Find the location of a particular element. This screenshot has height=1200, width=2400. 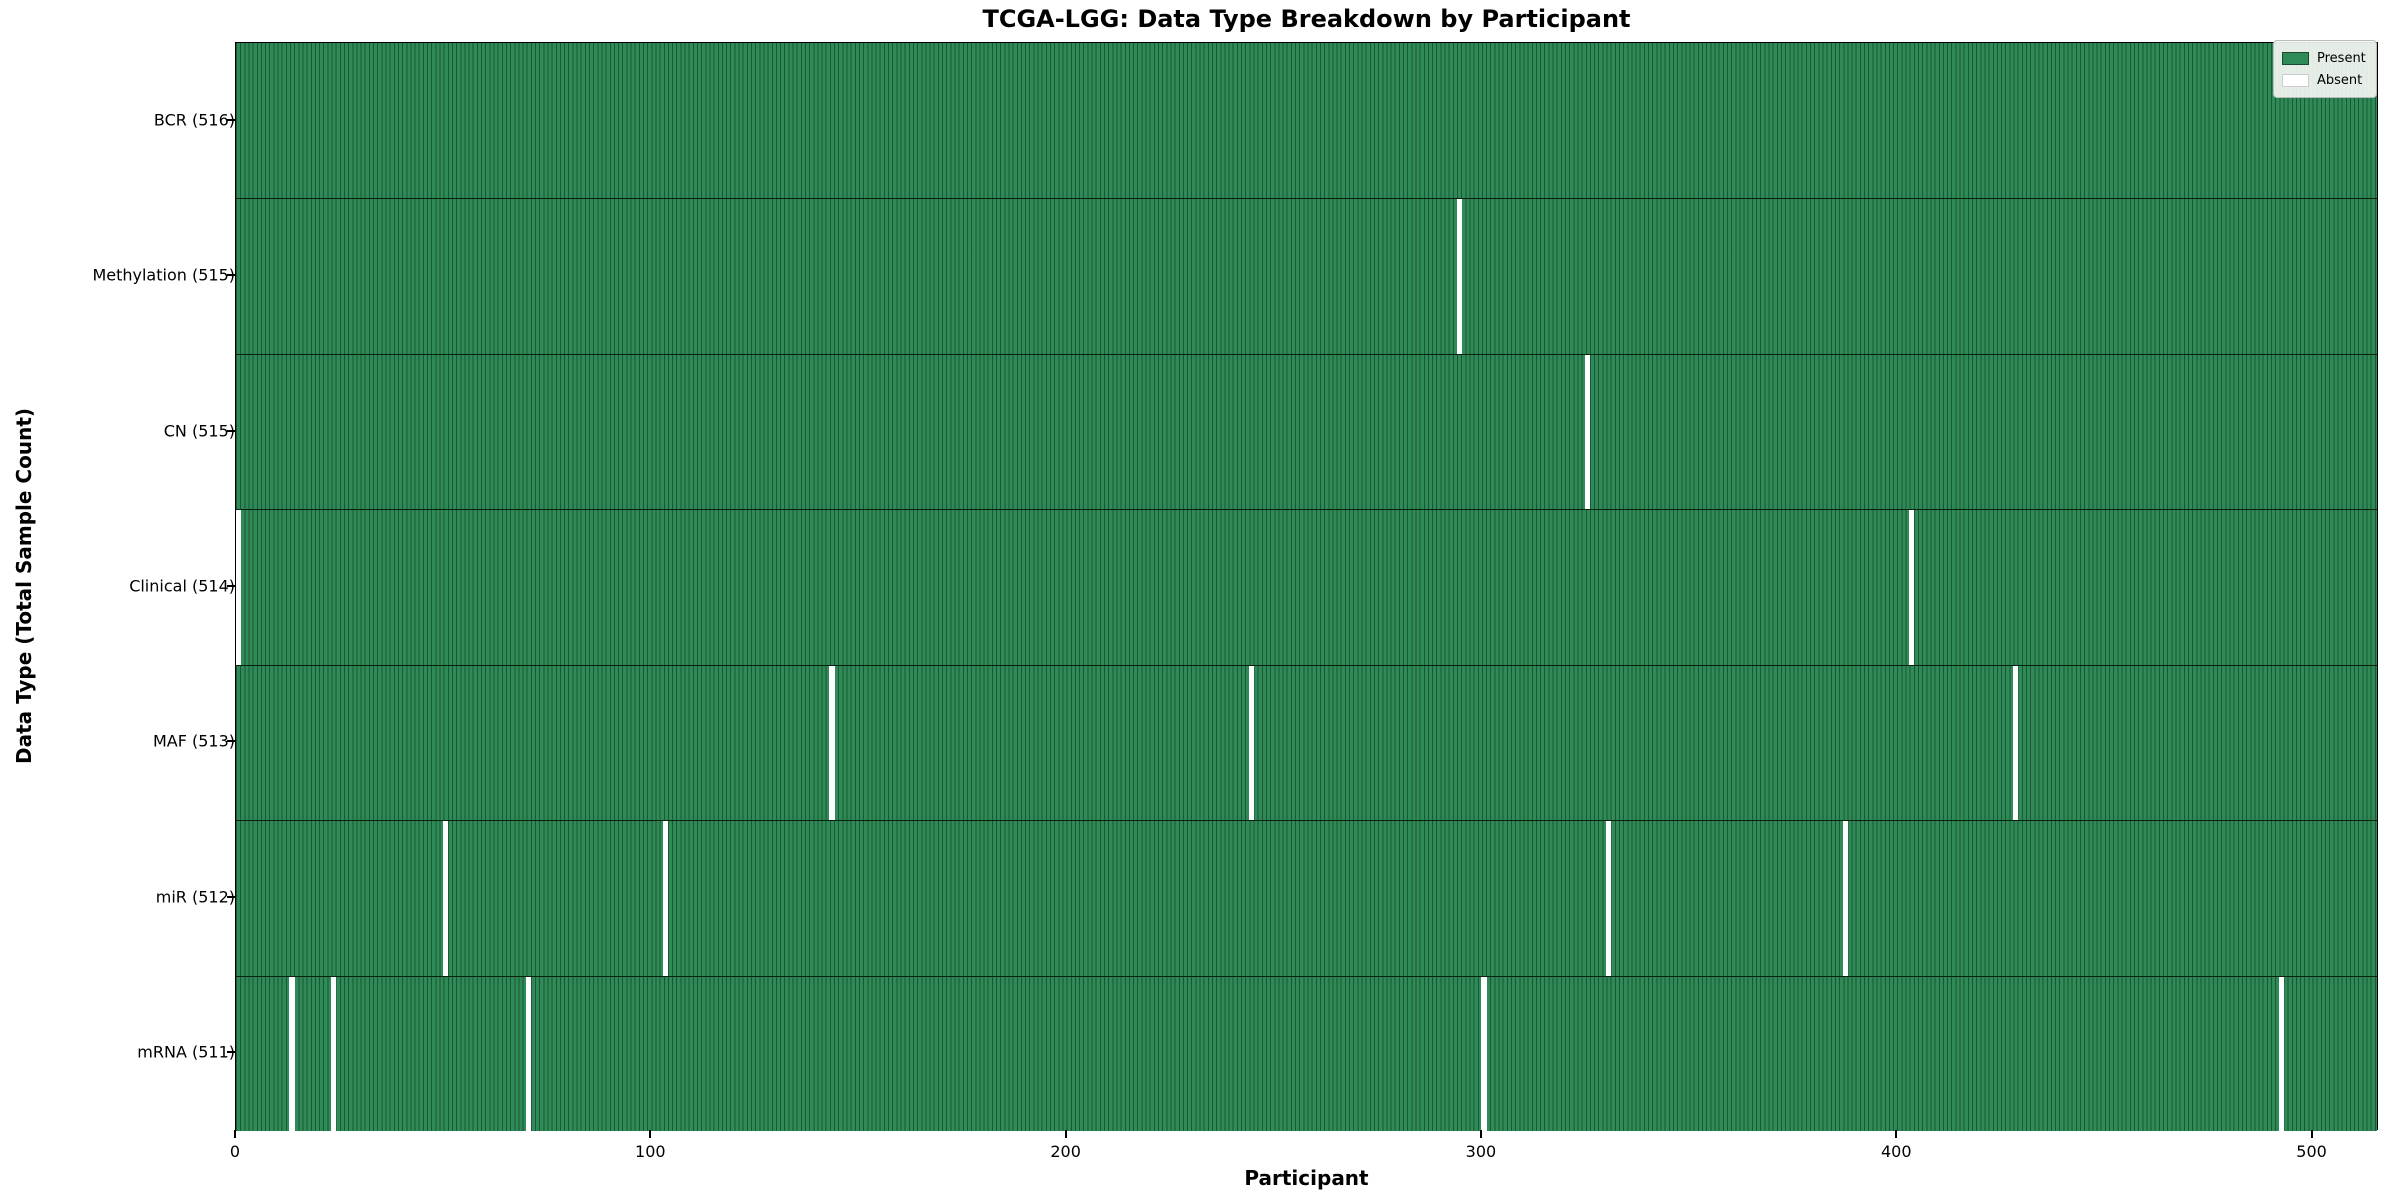

row-label: Methylation (515) is located at coordinates (163, 275).